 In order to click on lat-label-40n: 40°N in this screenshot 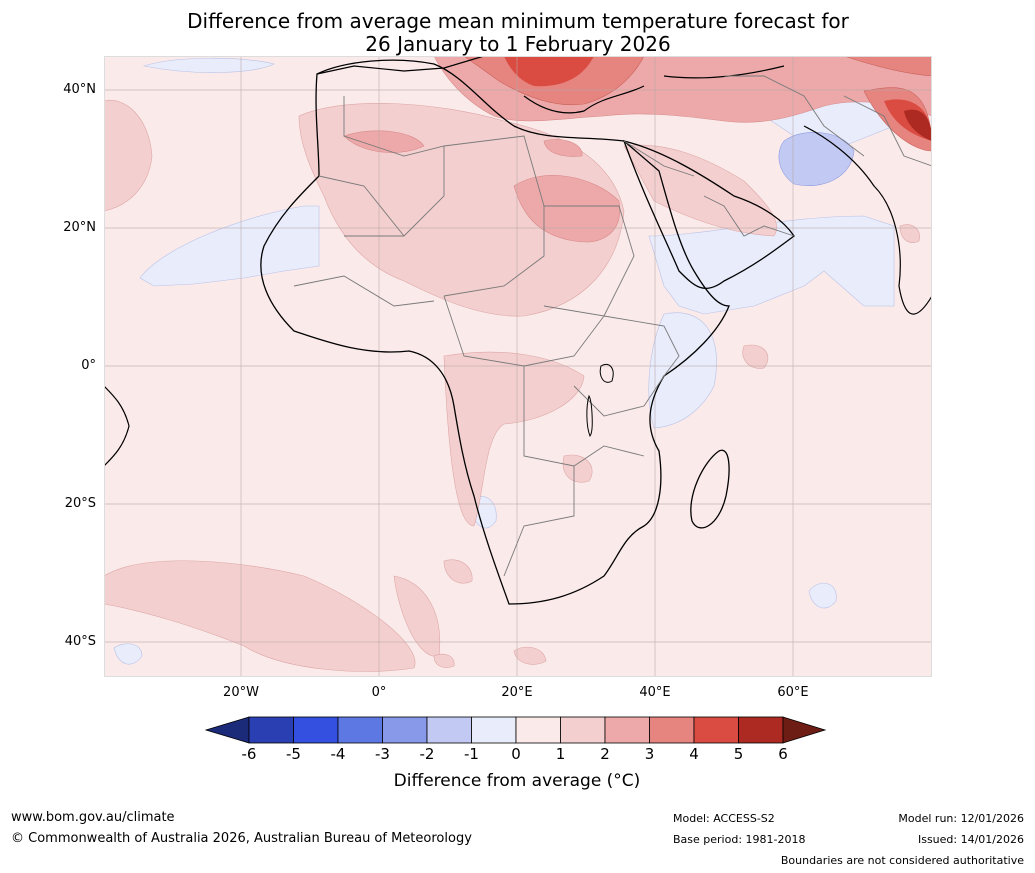, I will do `click(79, 89)`.